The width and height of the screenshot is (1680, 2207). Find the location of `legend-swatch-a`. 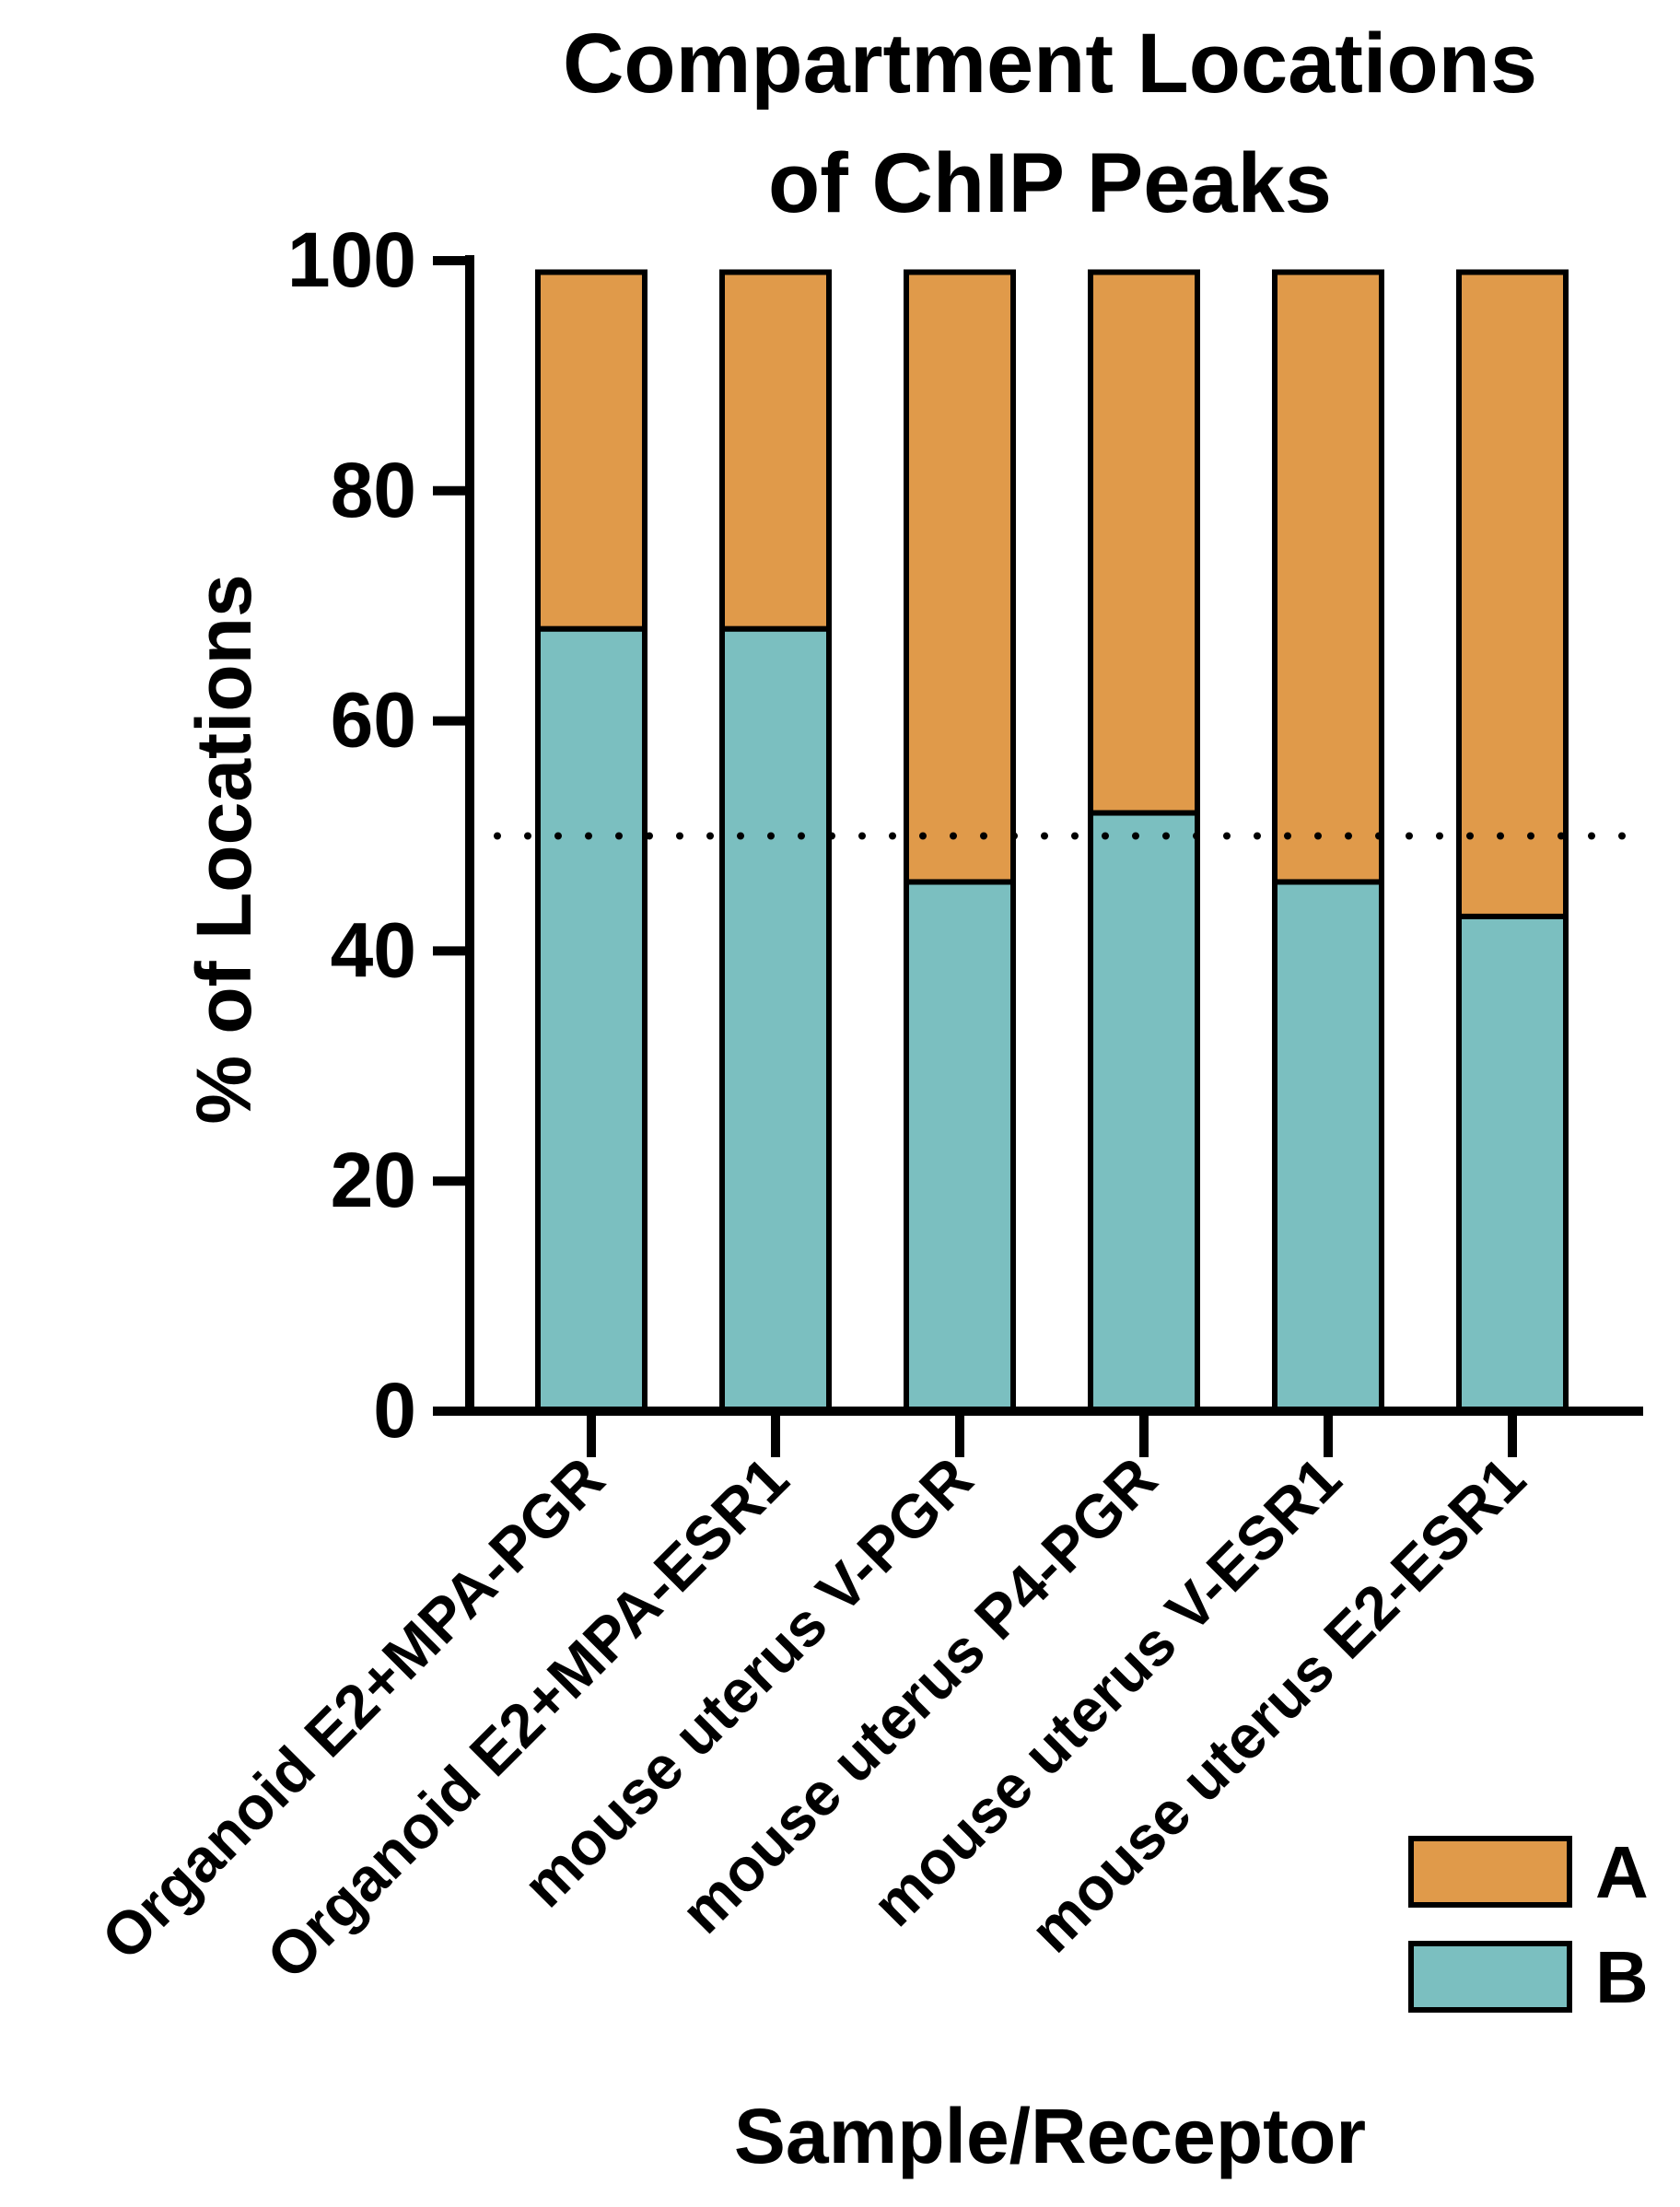

legend-swatch-a is located at coordinates (1490, 1872).